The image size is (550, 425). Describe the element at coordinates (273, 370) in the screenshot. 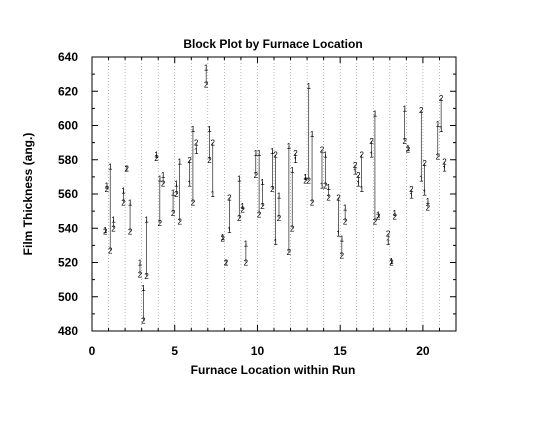

I see `x-axis-label: Furnace Location within Run` at that location.